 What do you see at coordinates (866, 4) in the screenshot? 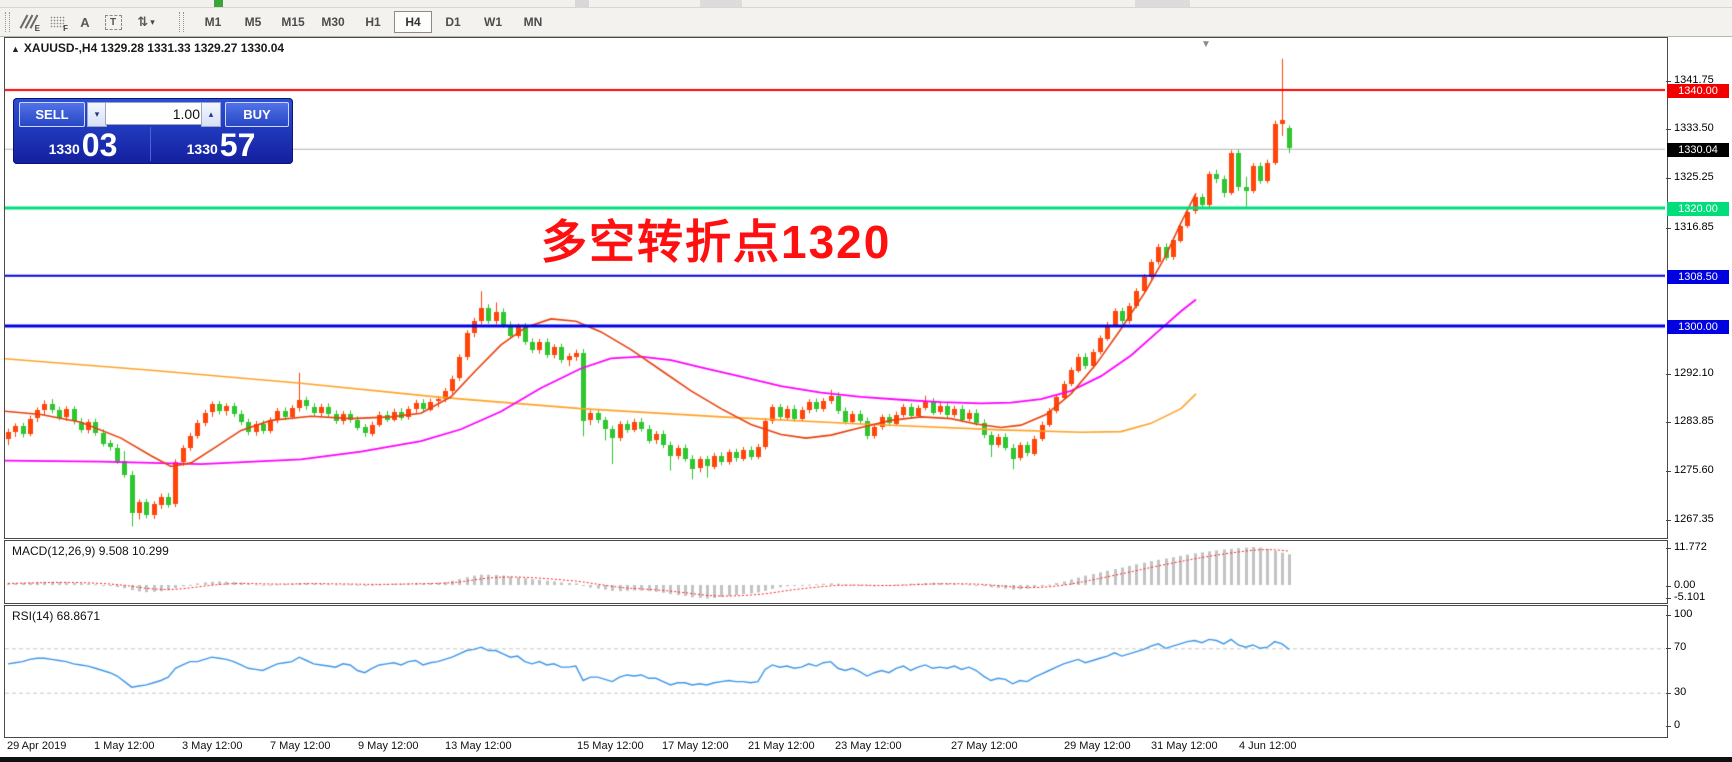
I see `window-top-strip` at bounding box center [866, 4].